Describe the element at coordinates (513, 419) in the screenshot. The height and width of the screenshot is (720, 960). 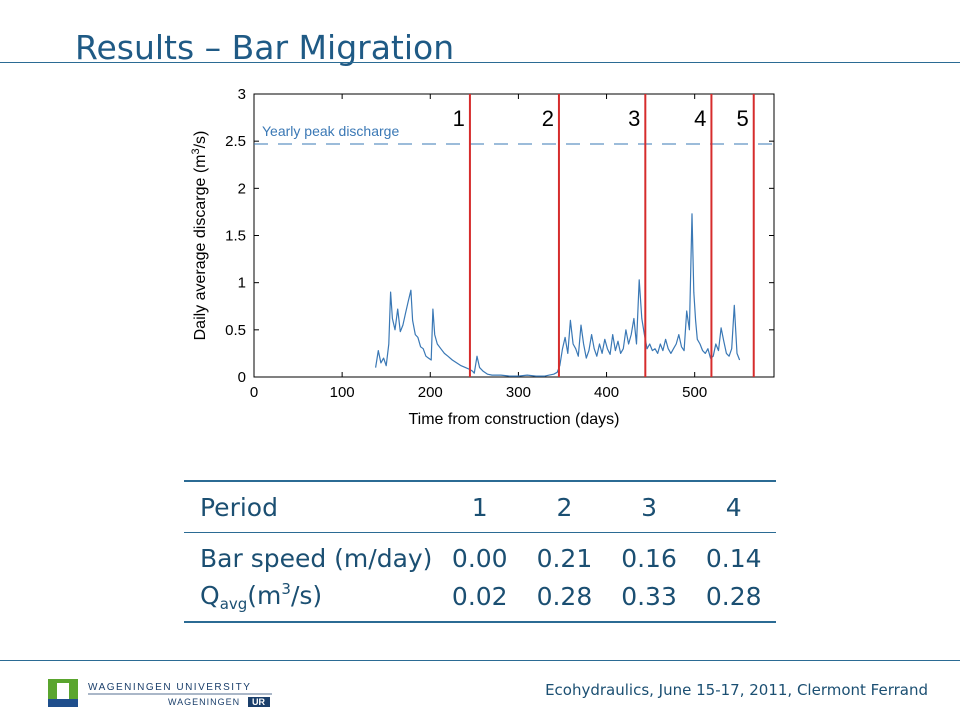
I see `x-axis-label: Time from construction (days)` at that location.